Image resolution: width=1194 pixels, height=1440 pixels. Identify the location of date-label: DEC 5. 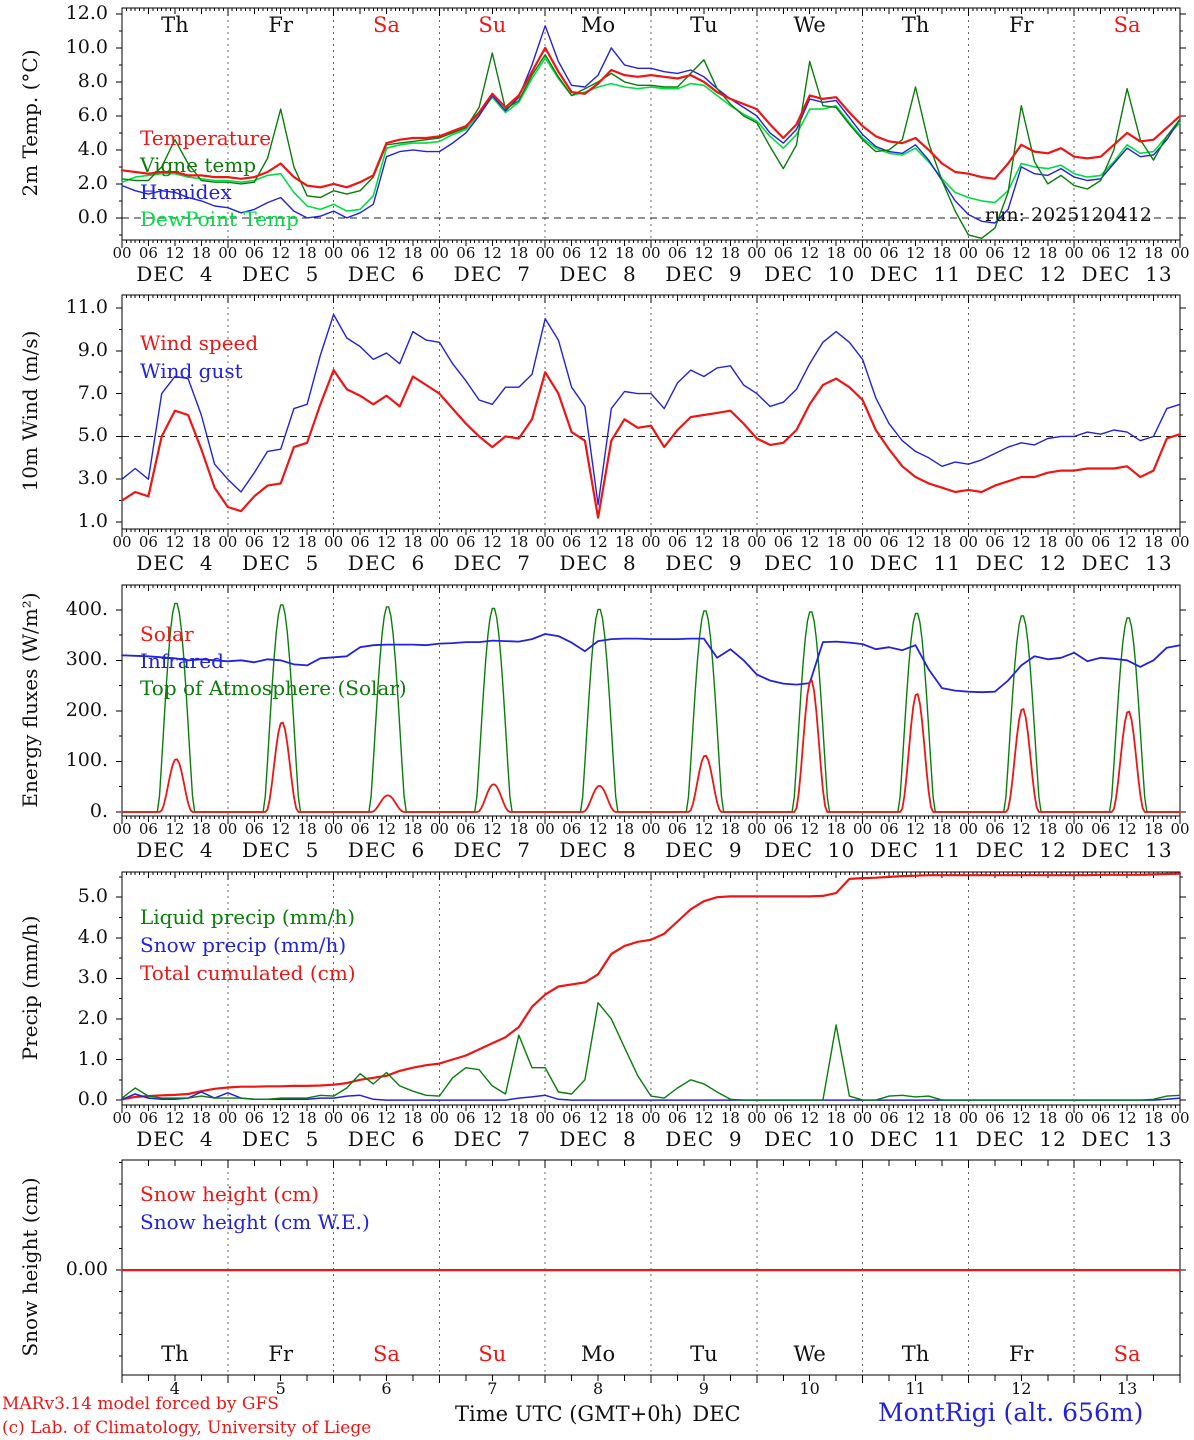
(280, 274).